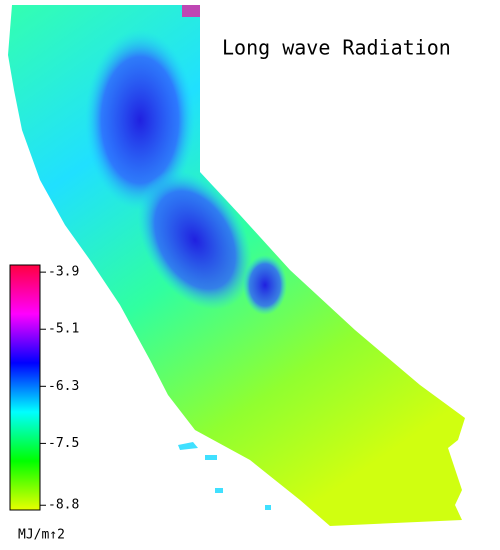  What do you see at coordinates (191, 11) in the screenshot?
I see `high-spot` at bounding box center [191, 11].